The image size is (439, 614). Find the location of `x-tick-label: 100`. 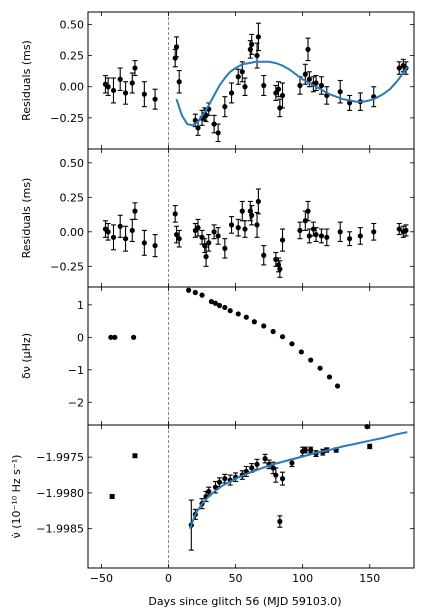

x-tick-label: 100 is located at coordinates (302, 578).